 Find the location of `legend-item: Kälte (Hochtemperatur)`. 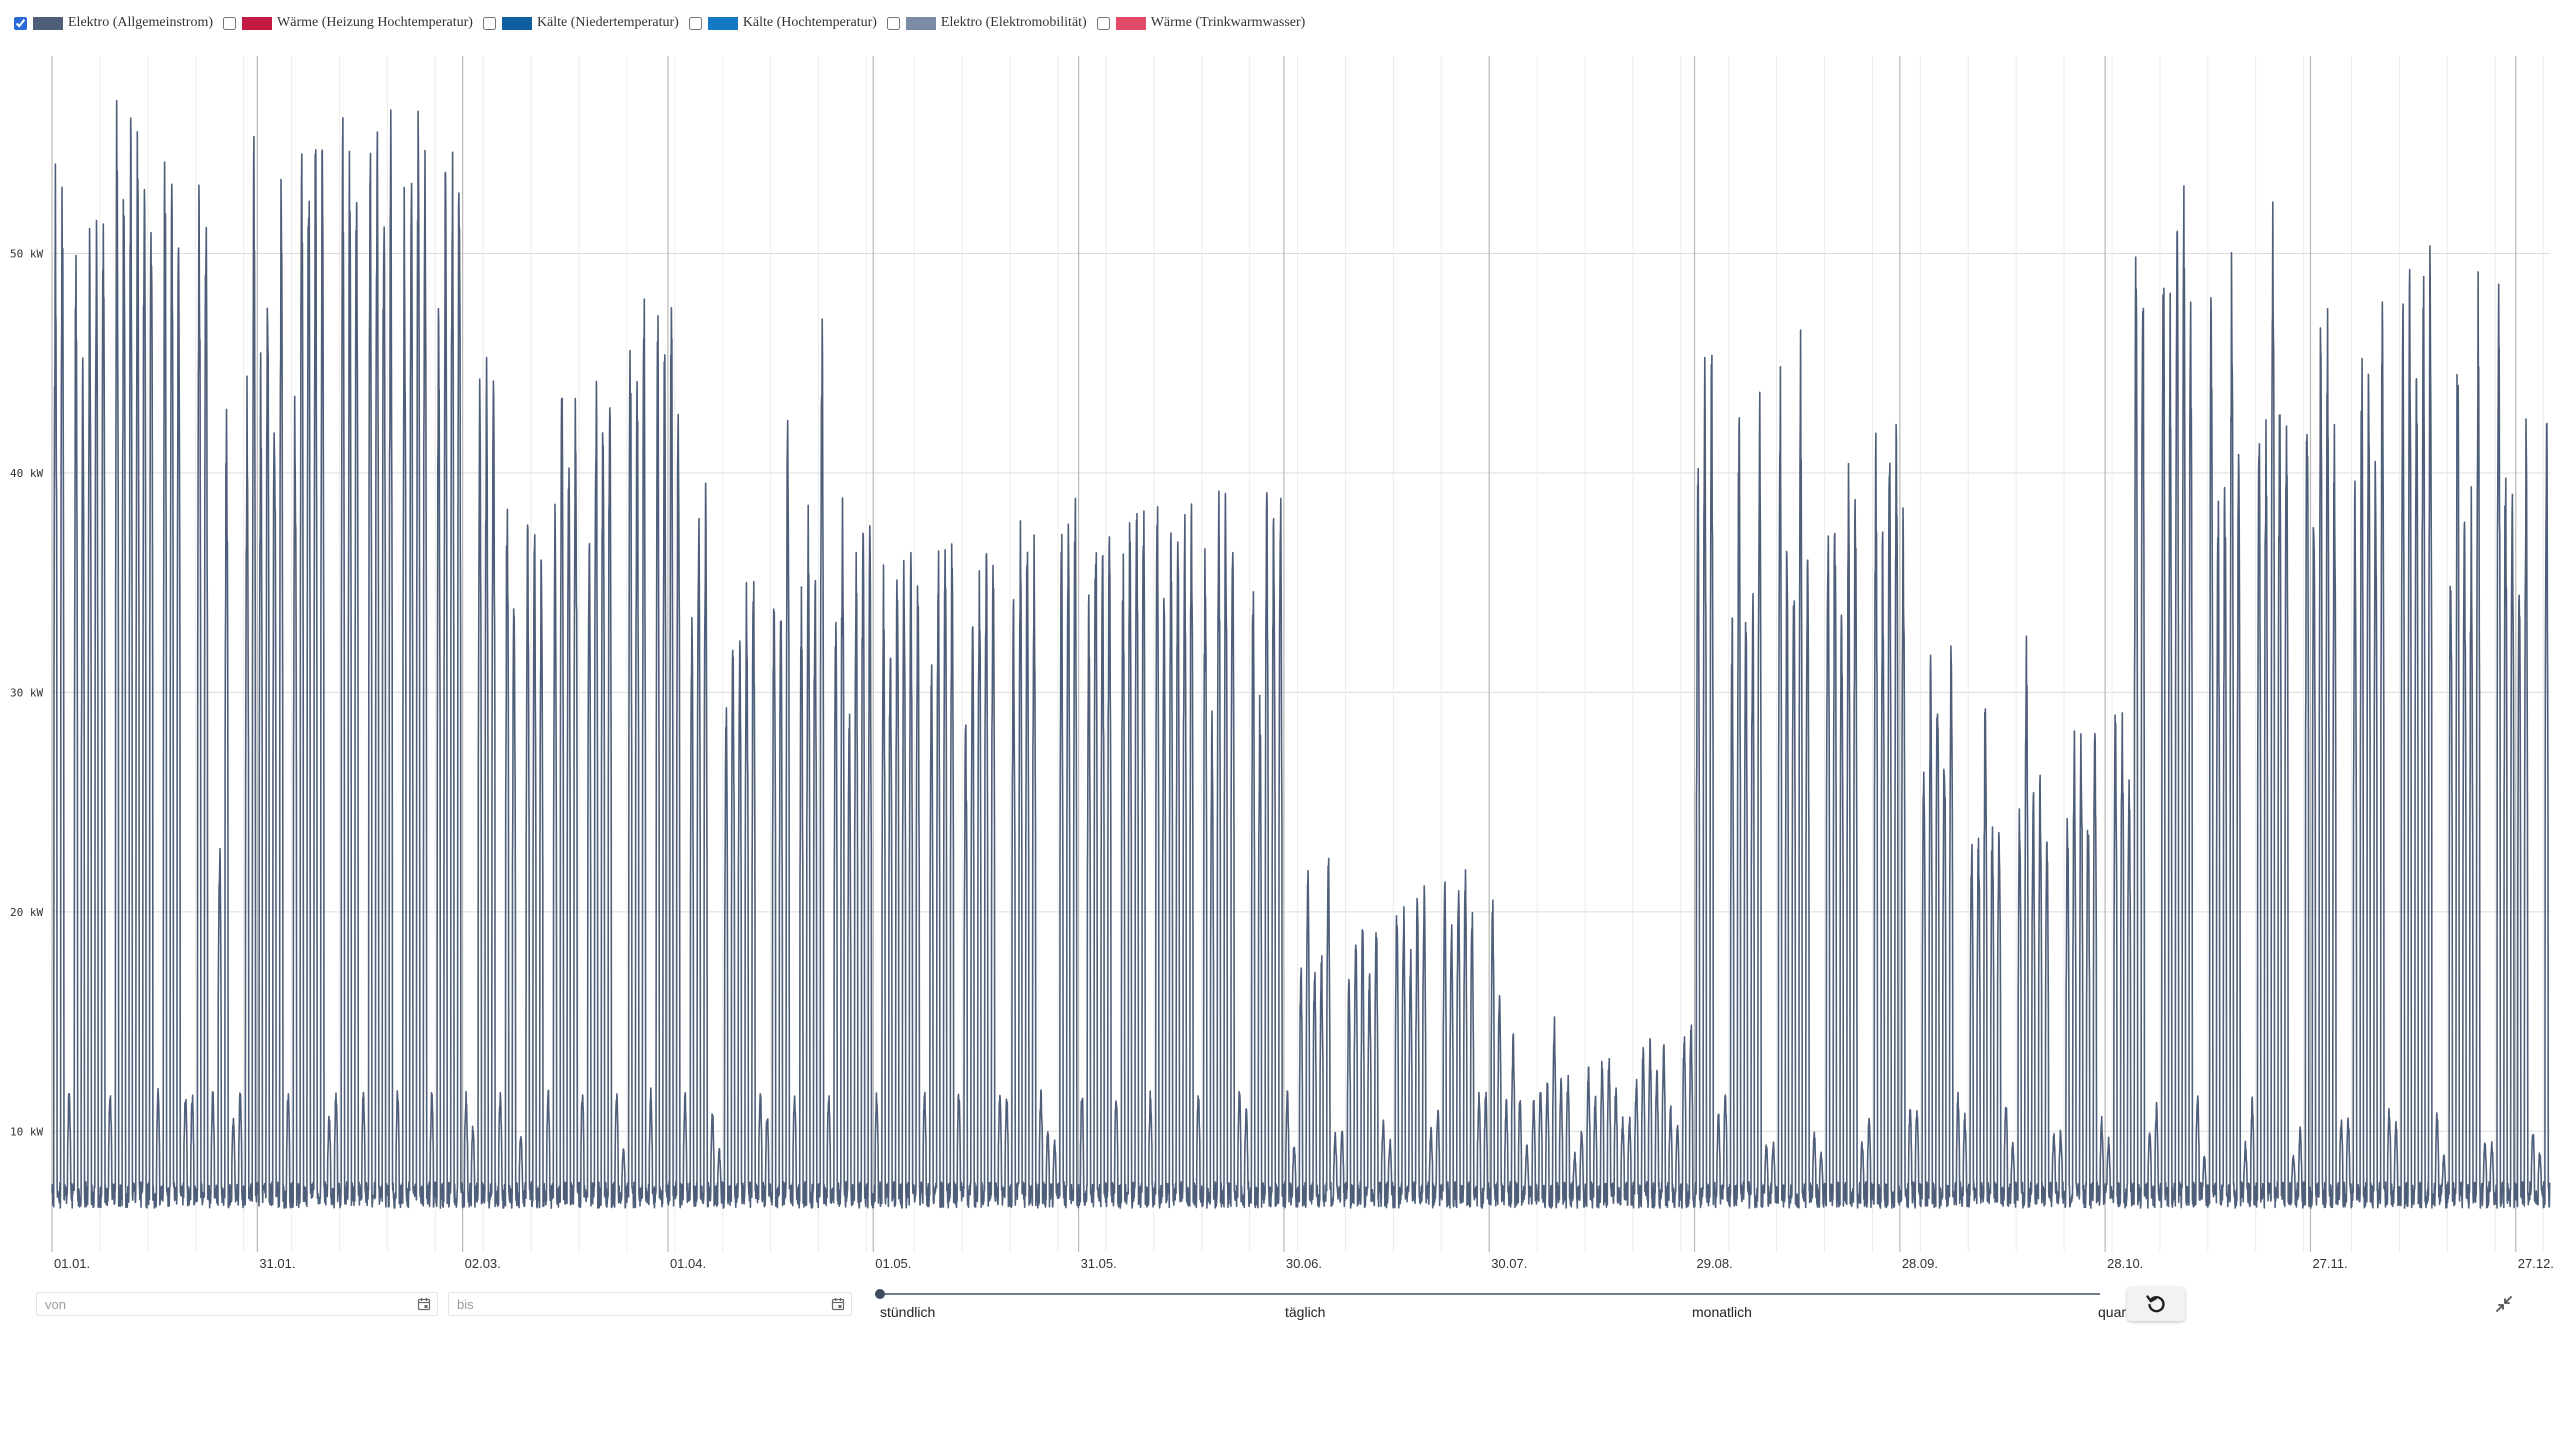

legend-item: Kälte (Hochtemperatur) is located at coordinates (782, 23).